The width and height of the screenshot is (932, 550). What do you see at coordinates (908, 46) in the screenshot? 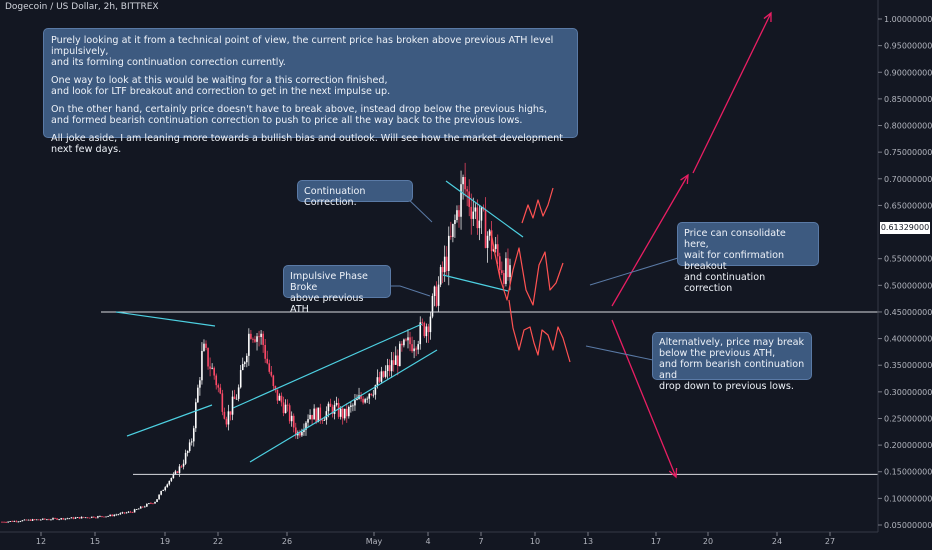
I see `price-tick-label: 0.95000000` at bounding box center [908, 46].